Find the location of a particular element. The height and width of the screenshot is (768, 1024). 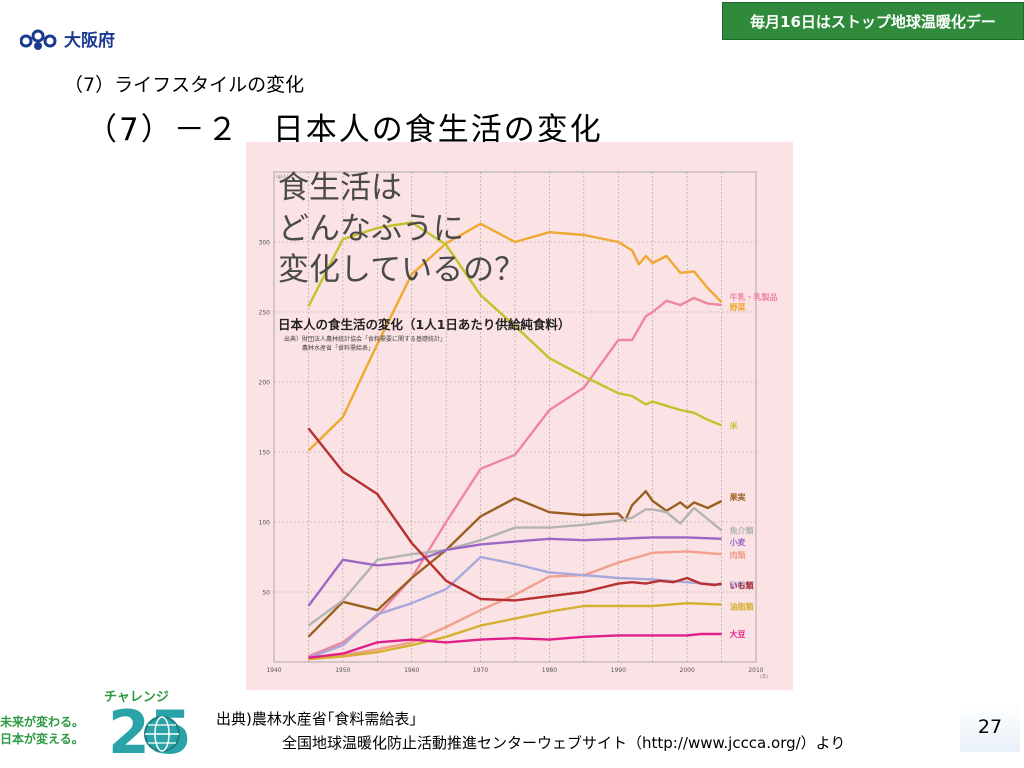

osaka-logo: 大阪府 is located at coordinates (67, 38).